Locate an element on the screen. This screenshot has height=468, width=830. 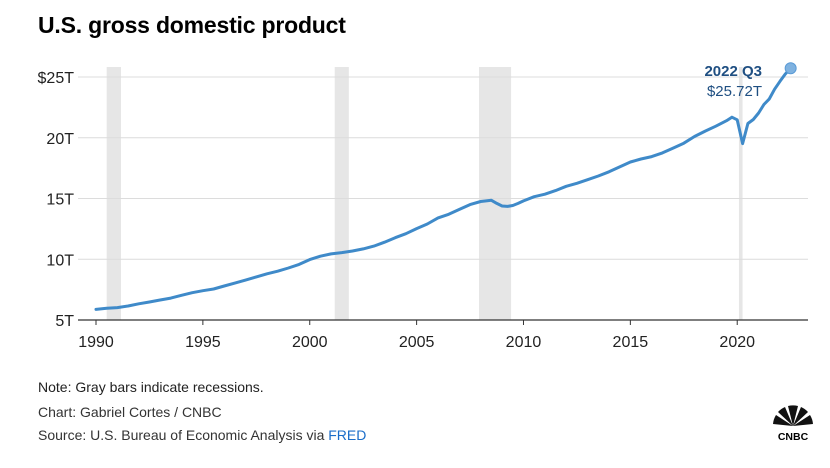
y-tick-label: 15T is located at coordinates (60, 200).